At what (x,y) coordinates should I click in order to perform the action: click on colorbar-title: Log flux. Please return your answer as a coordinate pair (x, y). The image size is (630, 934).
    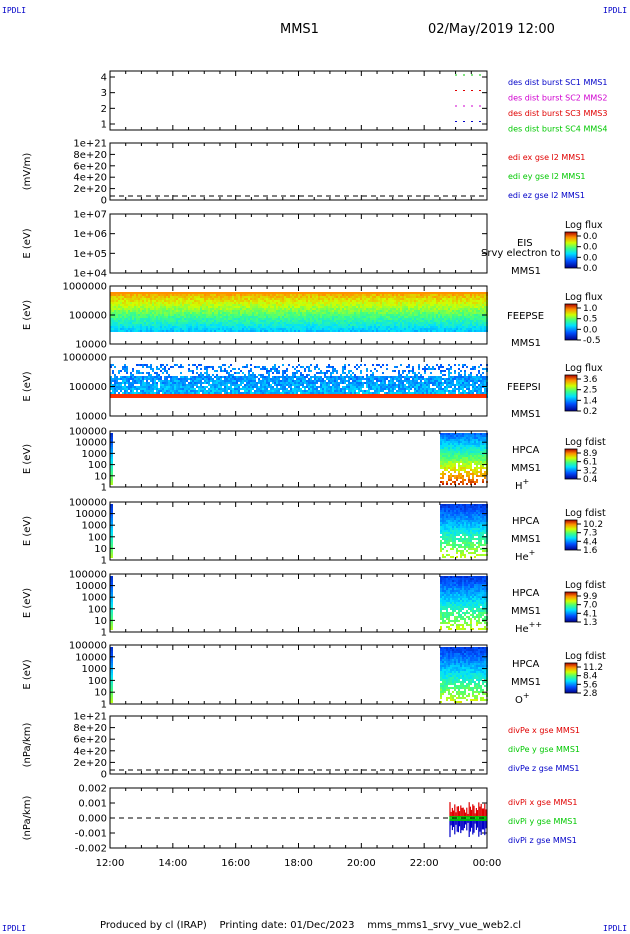
    Looking at the image, I should click on (584, 225).